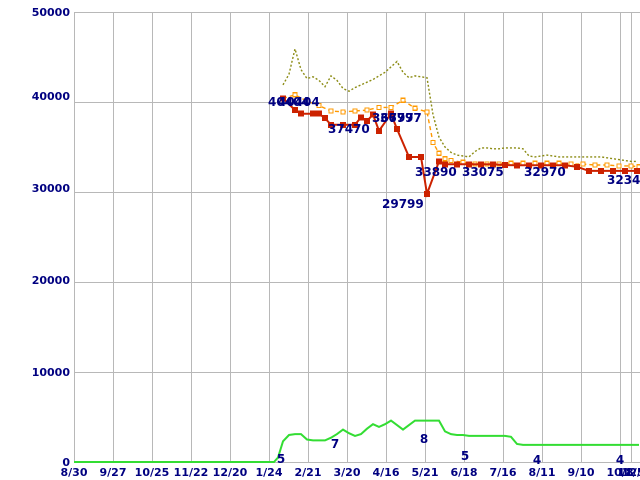  I want to click on x-tick-label: 8/11, so click(542, 472).